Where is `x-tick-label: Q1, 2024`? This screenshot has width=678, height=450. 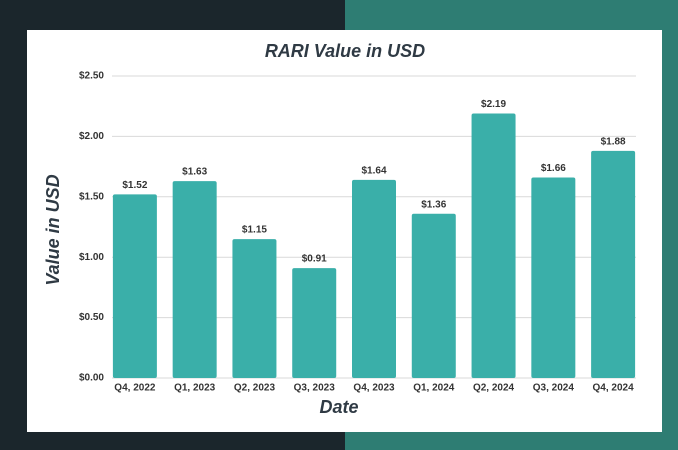
x-tick-label: Q1, 2024 is located at coordinates (434, 388).